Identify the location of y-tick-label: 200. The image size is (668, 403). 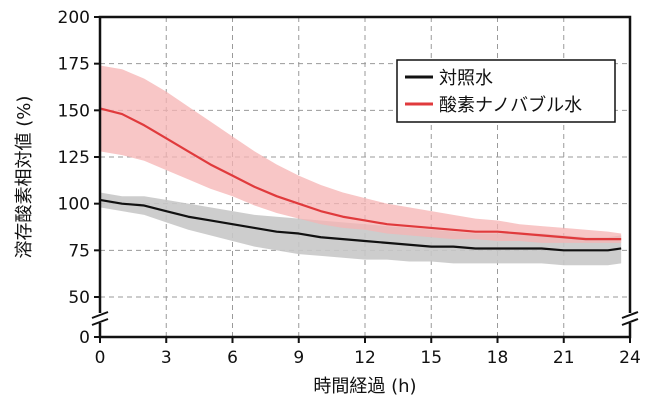
(74, 18).